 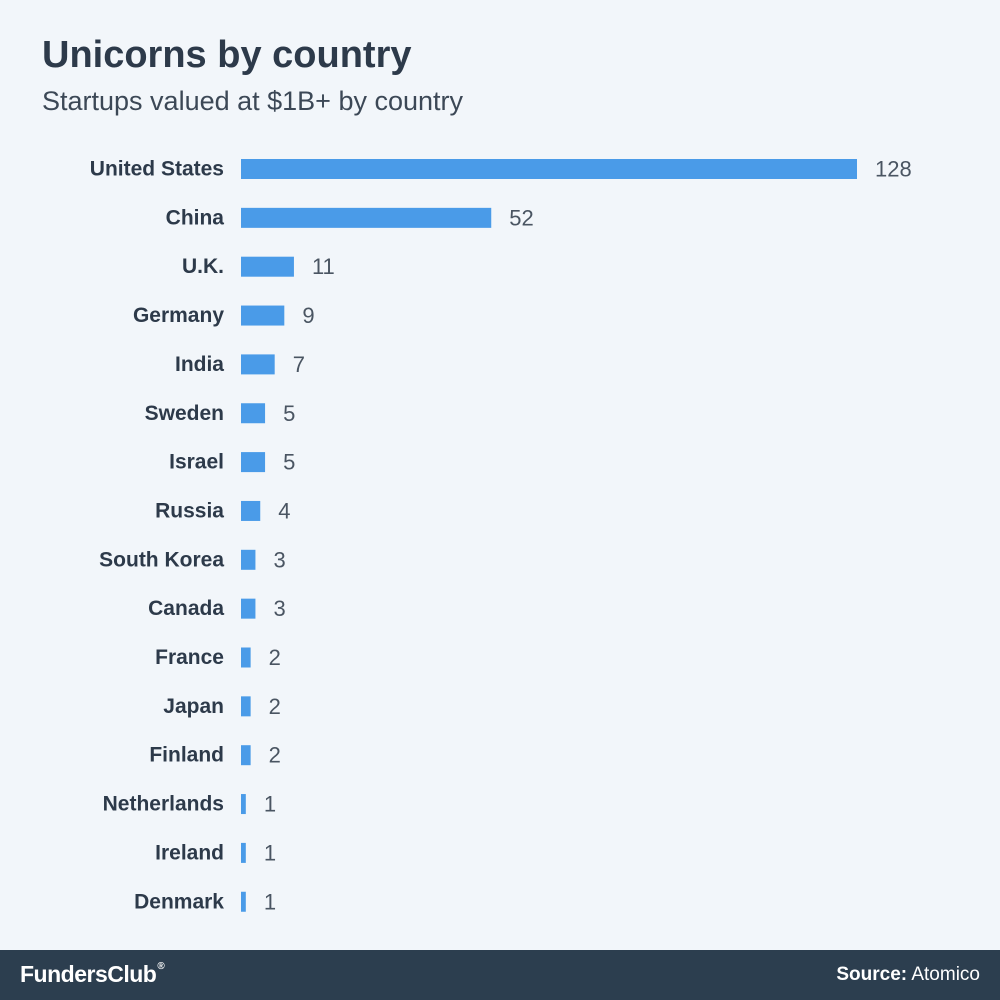 What do you see at coordinates (243, 804) in the screenshot?
I see `bar-netherlands` at bounding box center [243, 804].